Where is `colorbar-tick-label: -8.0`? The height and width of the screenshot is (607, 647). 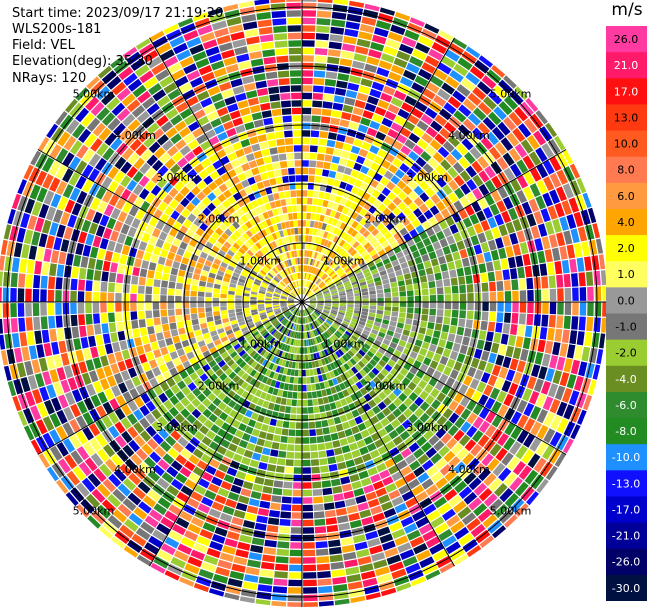 colorbar-tick-label: -8.0 is located at coordinates (625, 431).